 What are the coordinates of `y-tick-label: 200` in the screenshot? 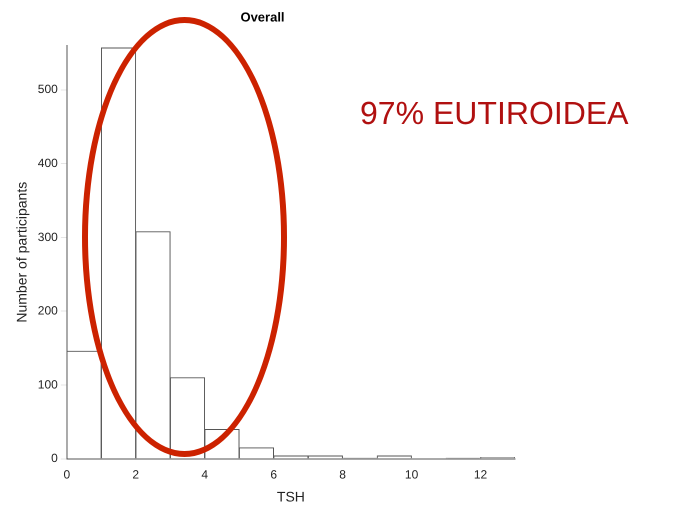 It's located at (48, 311).